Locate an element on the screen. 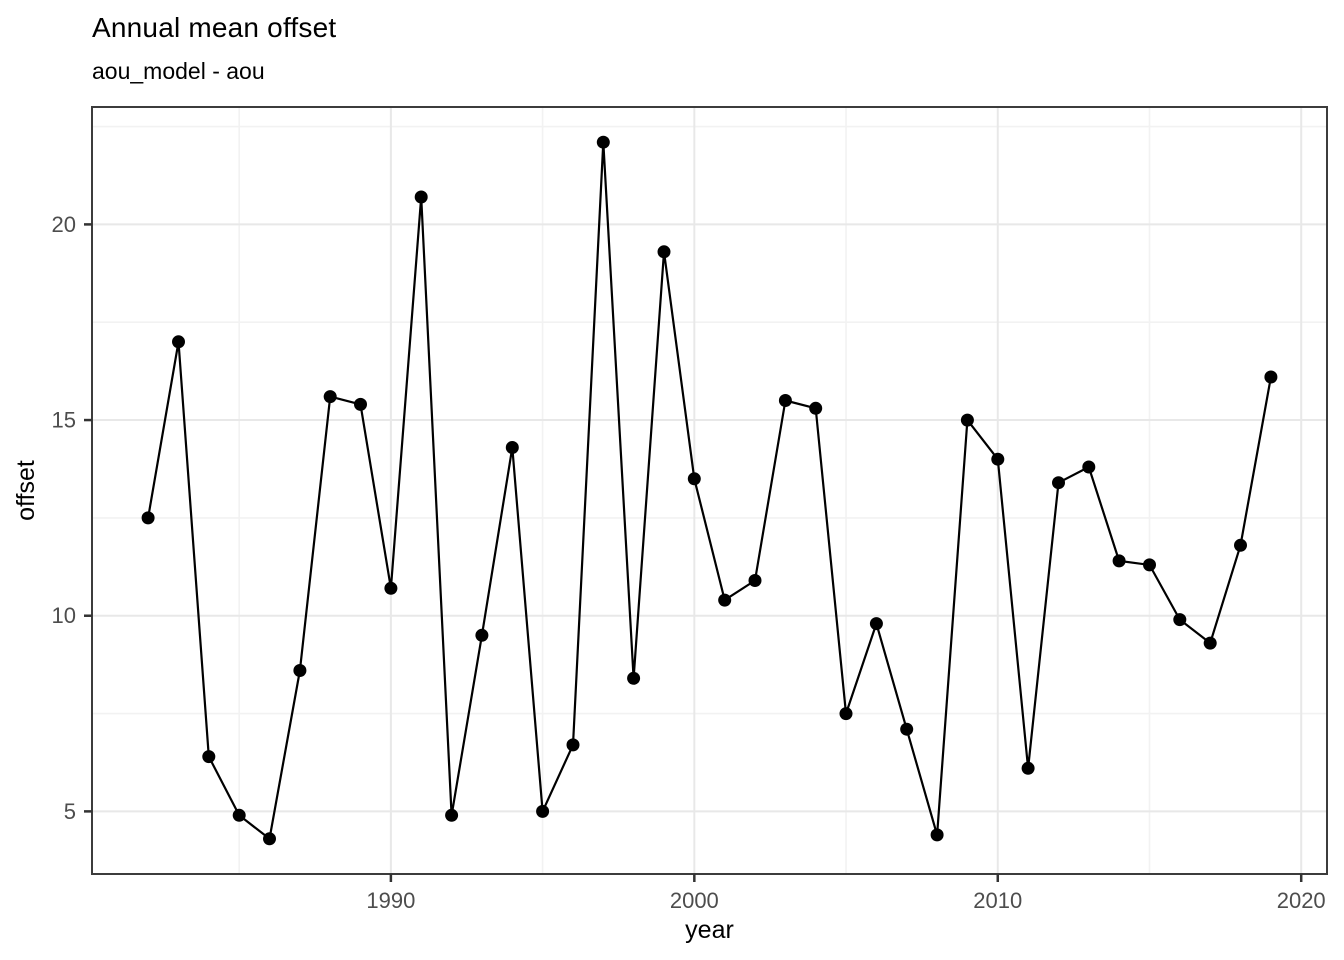 The width and height of the screenshot is (1344, 960). chart-subtitle: aou_model - aou is located at coordinates (178, 71).